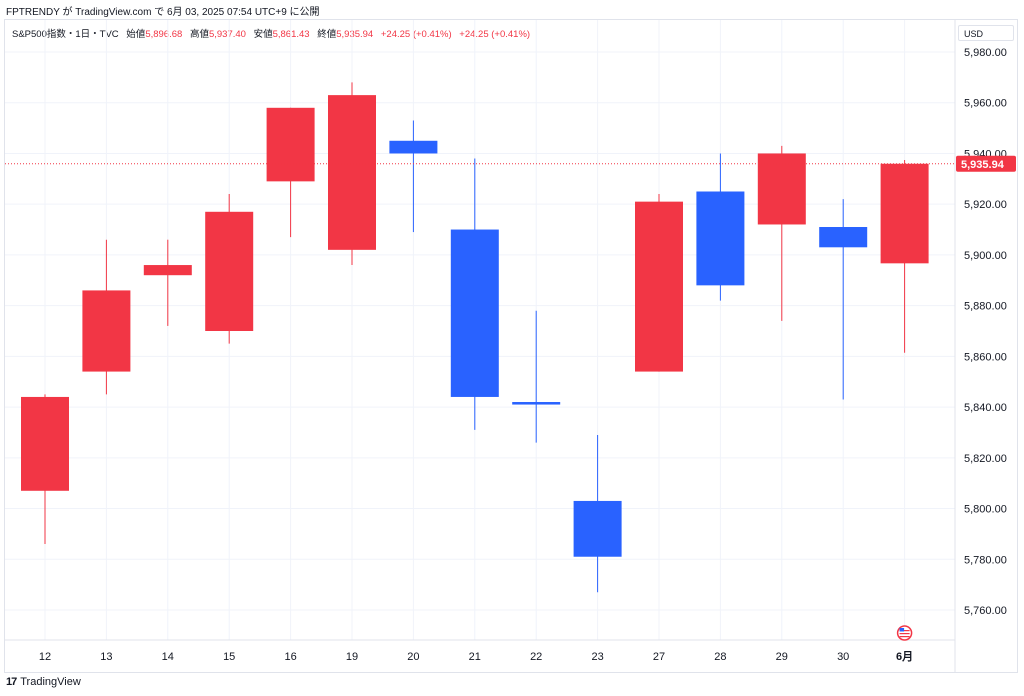  Describe the element at coordinates (983, 165) in the screenshot. I see `last-price-label: 5,935.94` at that location.